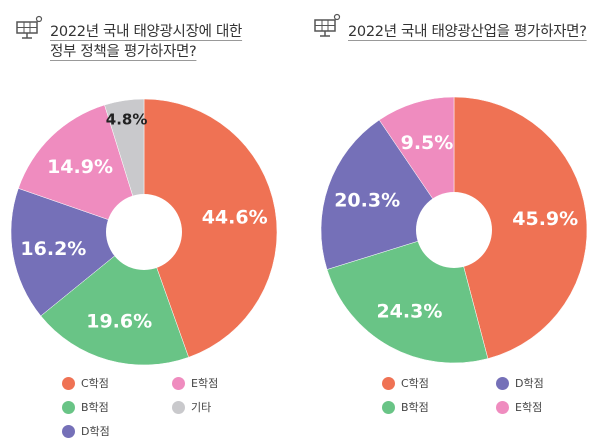 This screenshot has width=600, height=447. What do you see at coordinates (123, 52) in the screenshot?
I see `chart-title-line-2: 정부 정책을 평가하자면?` at bounding box center [123, 52].